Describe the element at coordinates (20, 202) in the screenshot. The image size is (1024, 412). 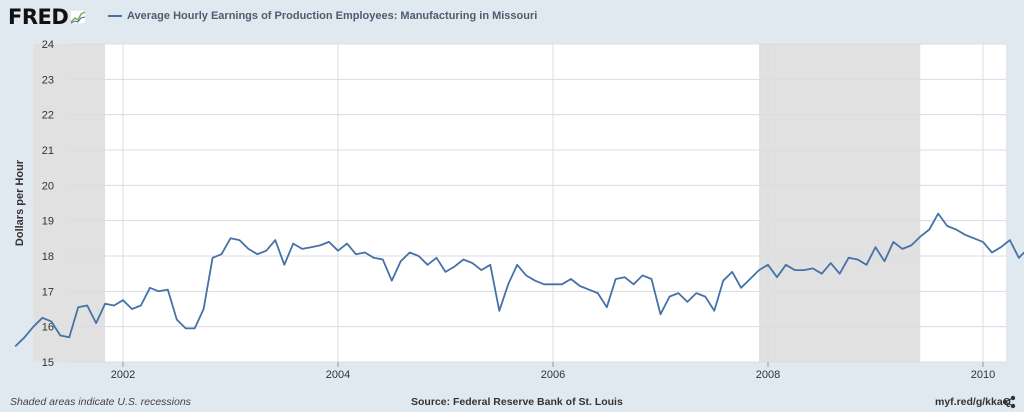
I see `y-axis-label: Dollars per Hour` at that location.